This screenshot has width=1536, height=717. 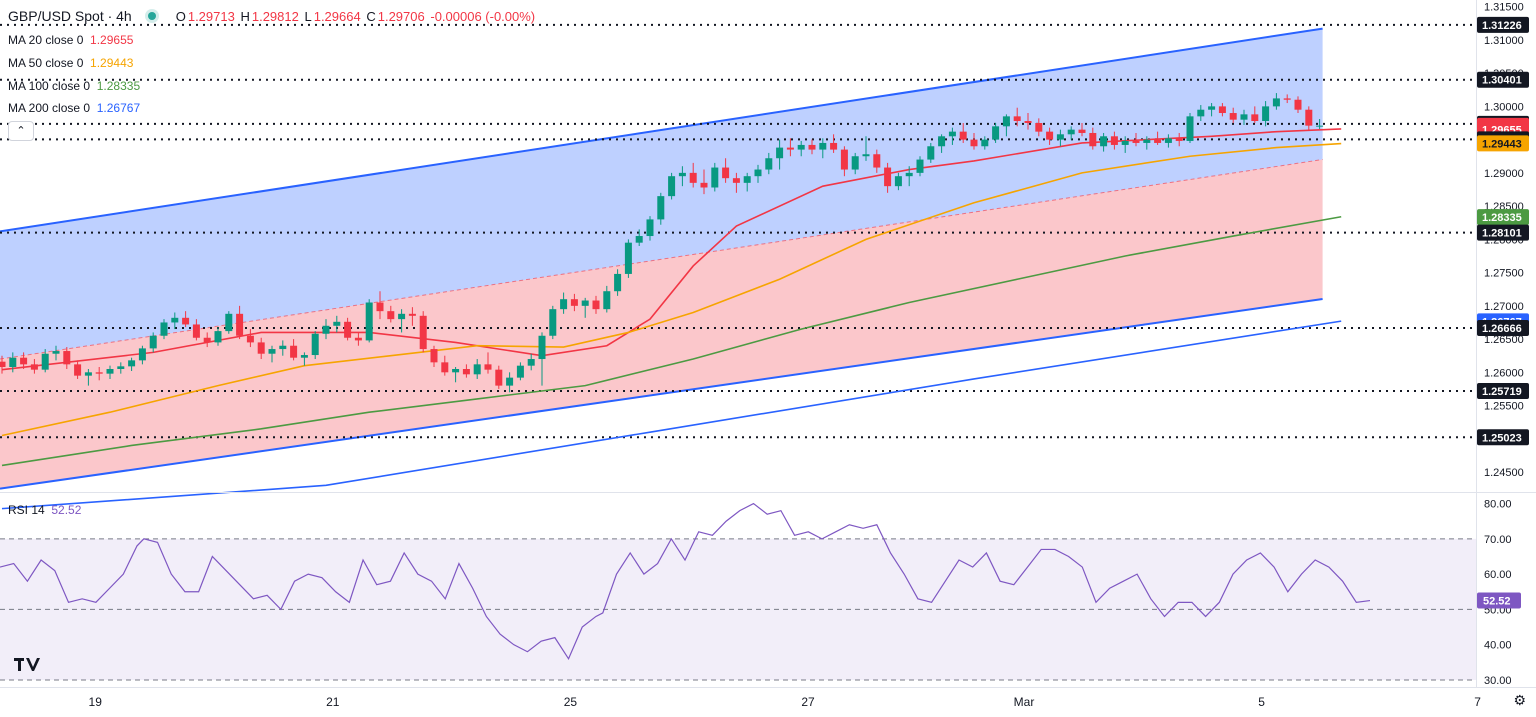 What do you see at coordinates (70, 63) in the screenshot?
I see `legend-ma50: MA 50 close 0 1.29443` at bounding box center [70, 63].